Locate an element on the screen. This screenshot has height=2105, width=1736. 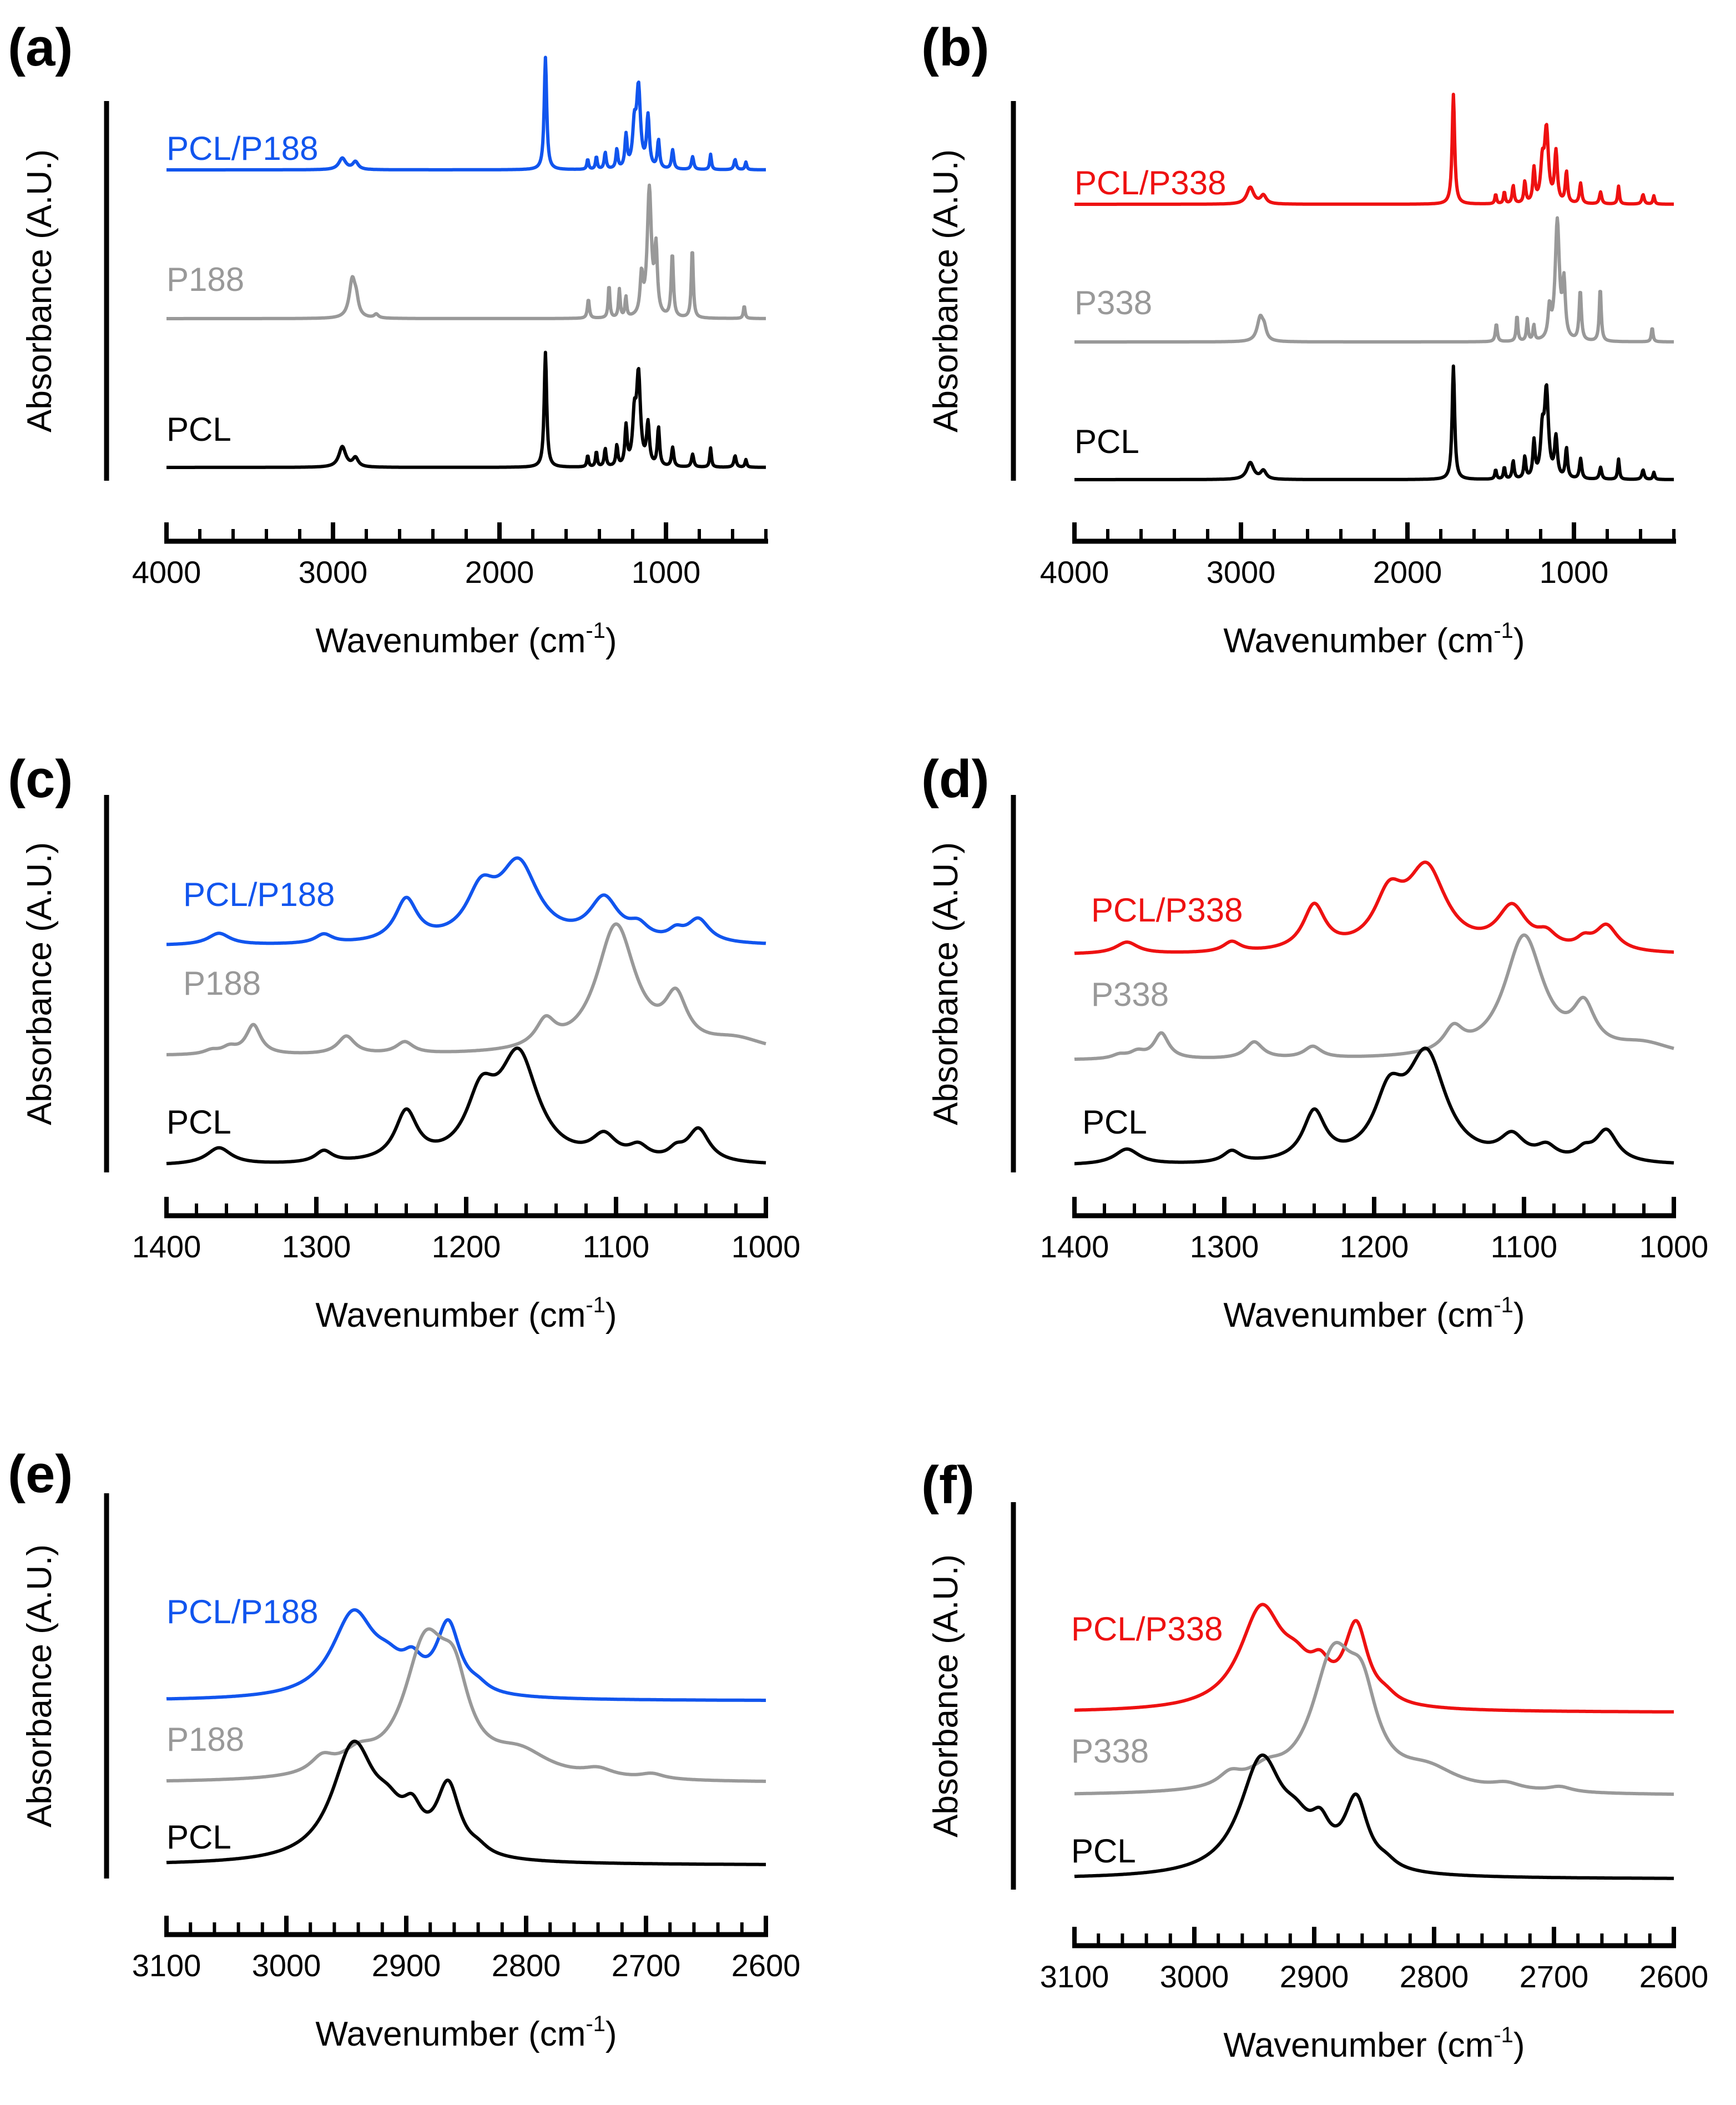
x-tick-label: 1100 is located at coordinates (616, 1246).